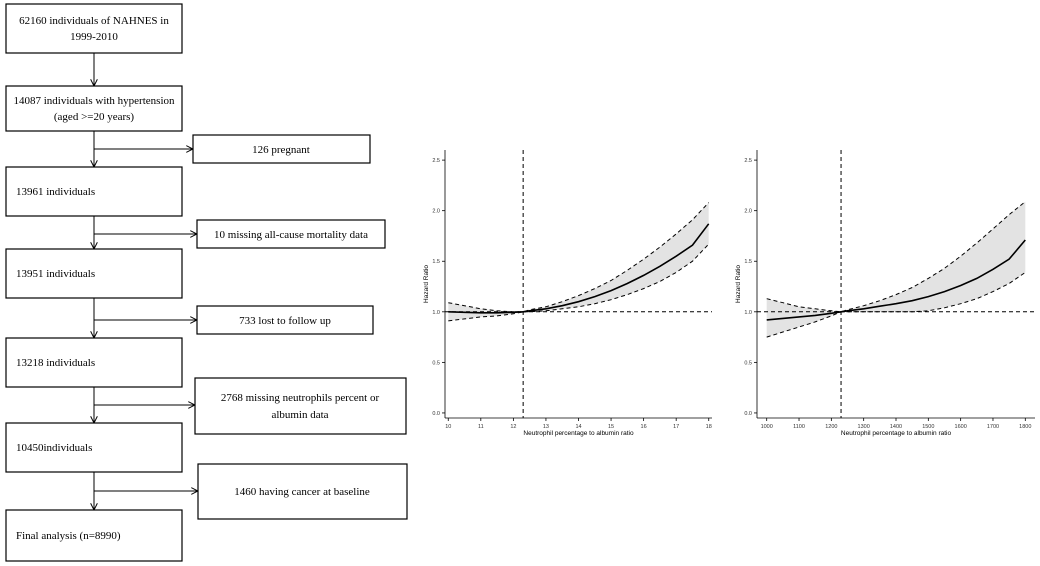 The height and width of the screenshot is (566, 1040). Describe the element at coordinates (831, 427) in the screenshot. I see `x-tick-label: 1200` at that location.